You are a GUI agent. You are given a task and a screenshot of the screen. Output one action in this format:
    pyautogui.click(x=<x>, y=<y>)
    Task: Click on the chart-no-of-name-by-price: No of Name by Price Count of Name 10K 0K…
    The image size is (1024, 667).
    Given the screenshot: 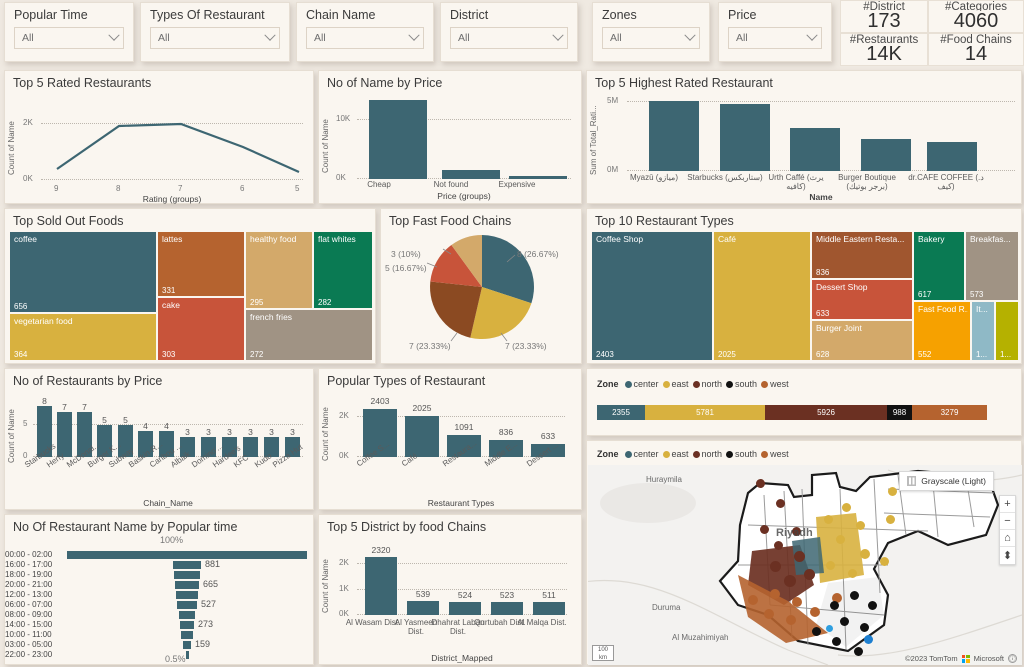 What is the action you would take?
    pyautogui.click(x=450, y=137)
    